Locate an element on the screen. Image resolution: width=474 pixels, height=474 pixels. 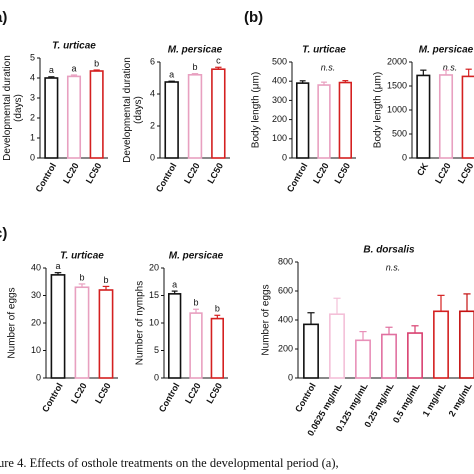
y-tick-label: 15 is located at coordinates (154, 295).